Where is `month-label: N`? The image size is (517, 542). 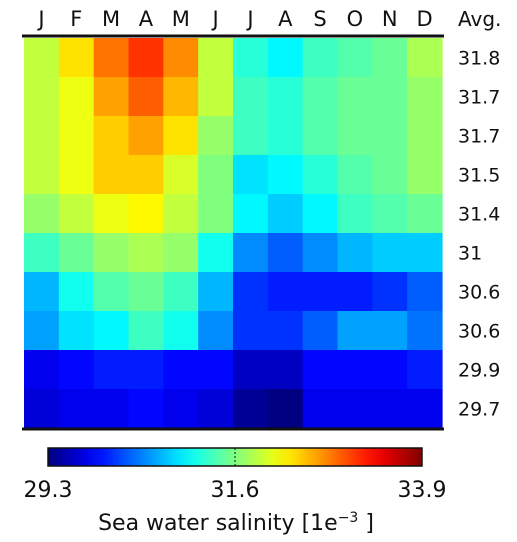 month-label: N is located at coordinates (390, 19).